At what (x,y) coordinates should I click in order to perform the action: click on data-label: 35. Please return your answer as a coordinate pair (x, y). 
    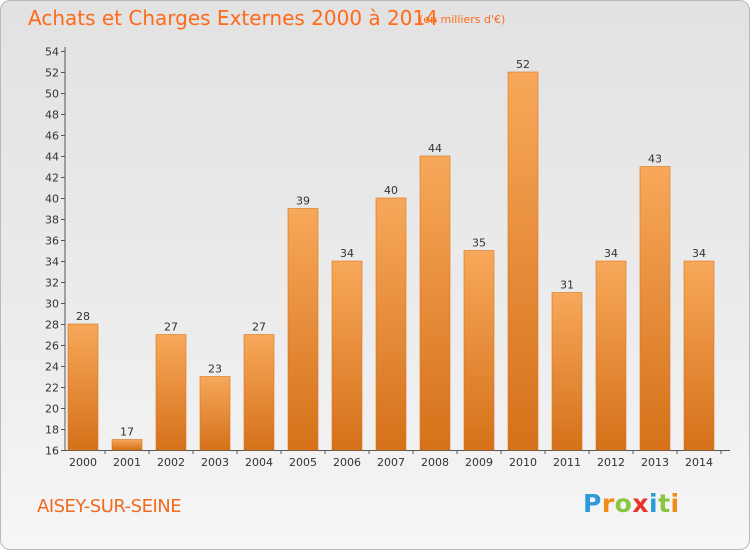
    Looking at the image, I should click on (479, 243).